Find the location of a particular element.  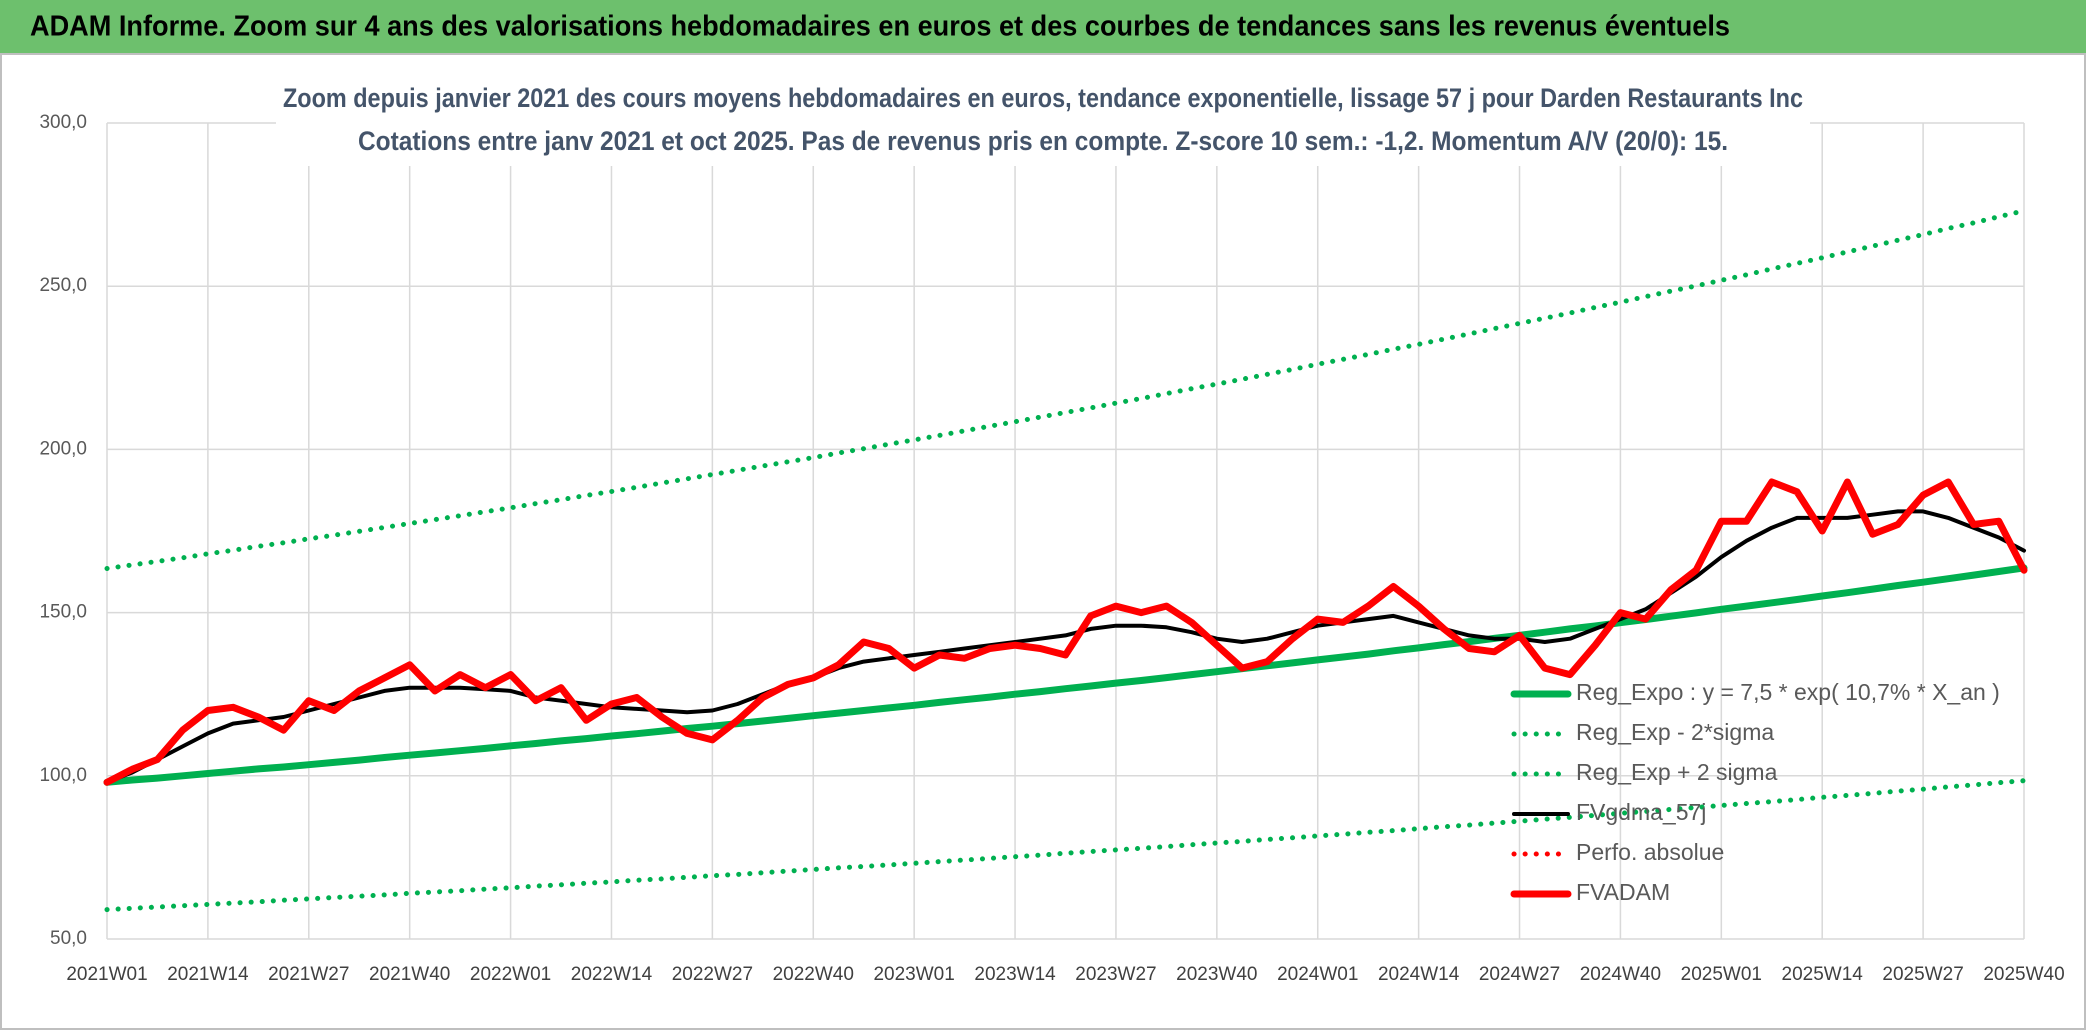

legend-label: Reg_Expo : y = 7,5 * exp( 10,7% * X_an ) is located at coordinates (1788, 692).